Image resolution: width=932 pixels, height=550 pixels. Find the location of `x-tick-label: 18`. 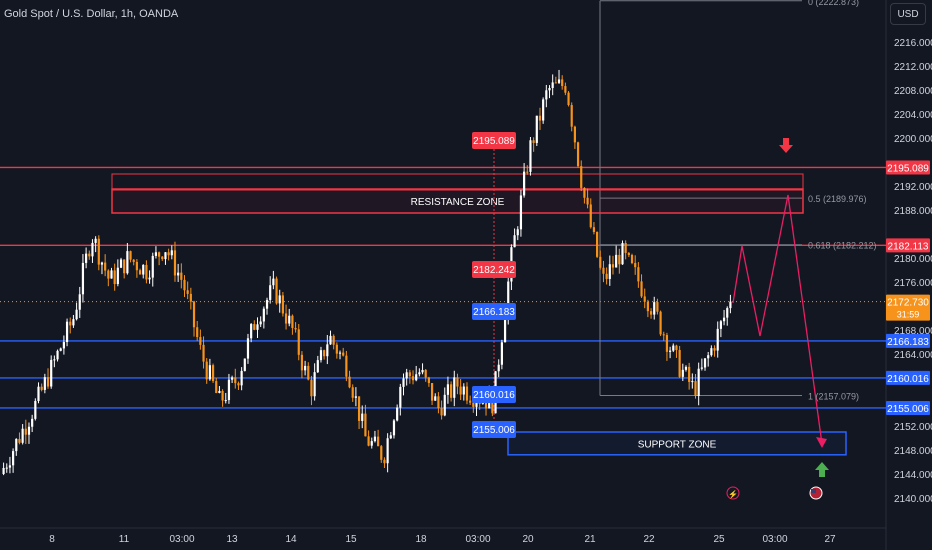

x-tick-label: 18 is located at coordinates (421, 539).